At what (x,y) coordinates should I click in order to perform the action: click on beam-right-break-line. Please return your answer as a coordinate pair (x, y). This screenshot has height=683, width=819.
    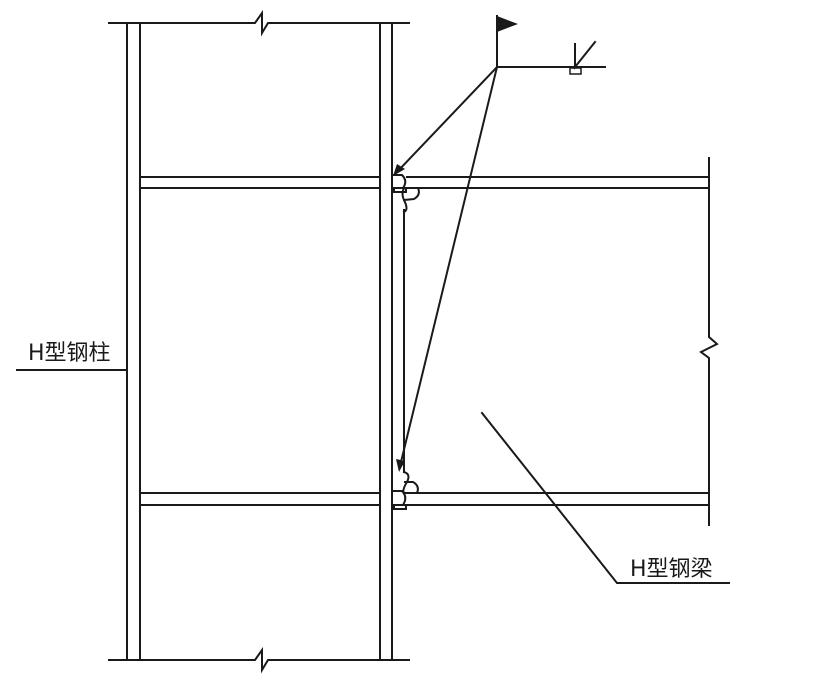
    Looking at the image, I should click on (709, 341).